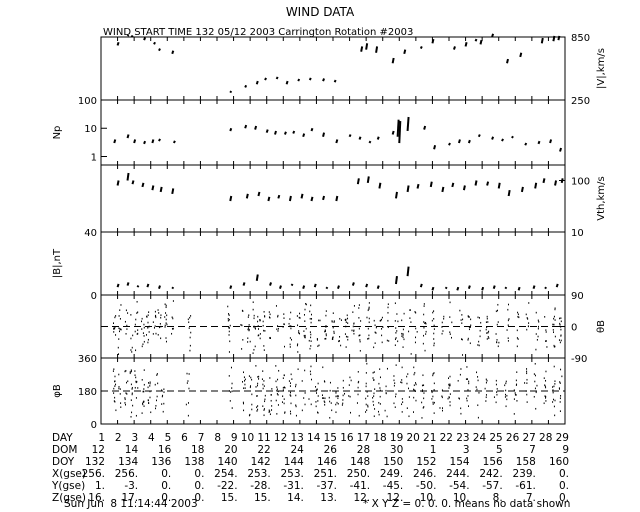 Image resolution: width=640 pixels, height=512 pixels. I want to click on axis-row-value: 17., so click(130, 498).